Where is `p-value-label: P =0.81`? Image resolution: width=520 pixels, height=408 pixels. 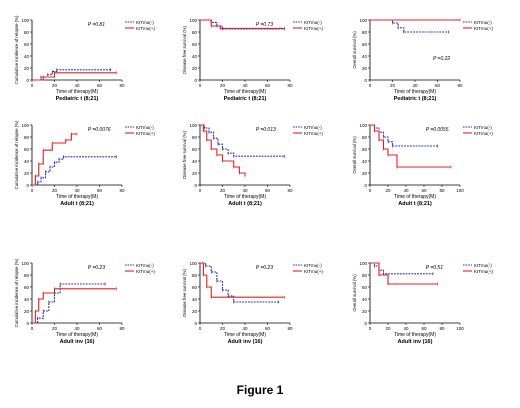
p-value-label: P =0.81 is located at coordinates (96, 25).